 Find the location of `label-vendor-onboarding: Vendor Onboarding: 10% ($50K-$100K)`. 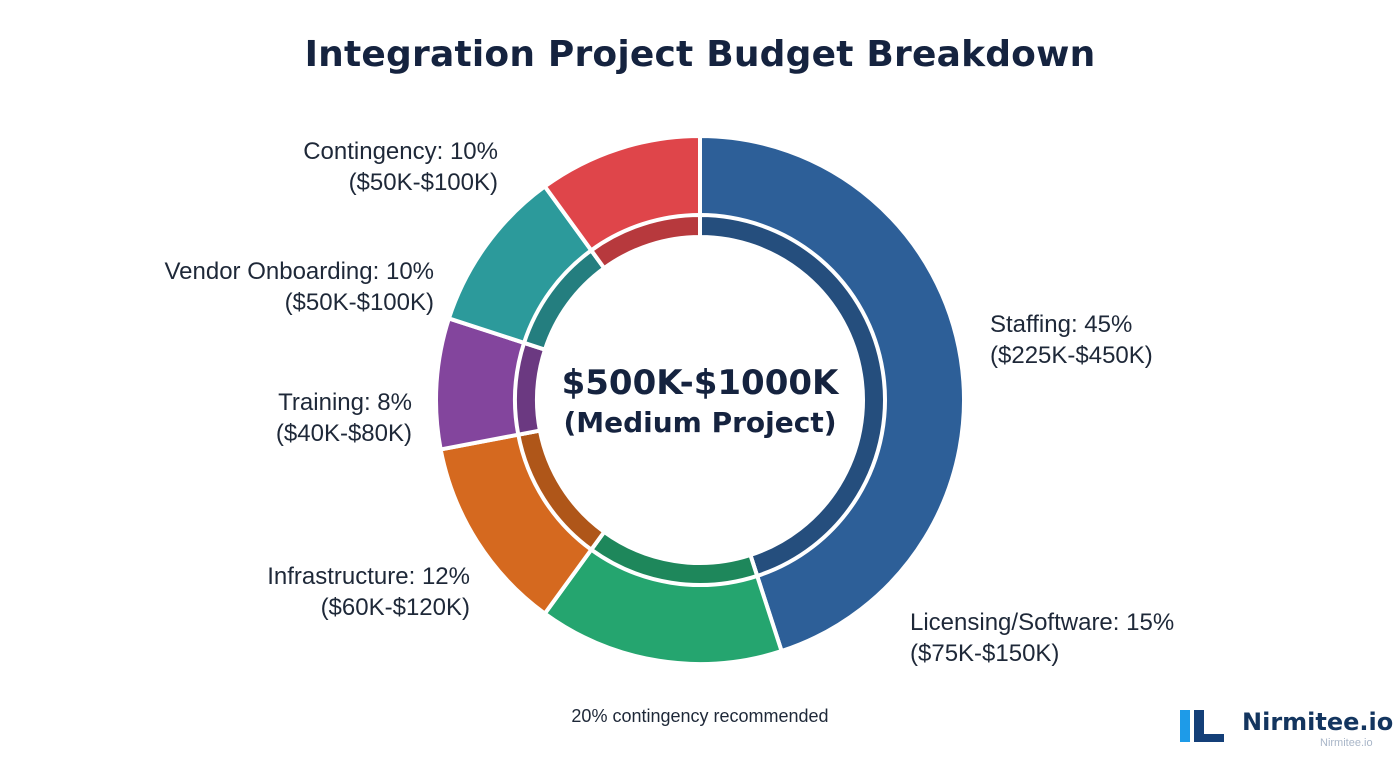

label-vendor-onboarding: Vendor Onboarding: 10% ($50K-$100K) is located at coordinates (299, 287).